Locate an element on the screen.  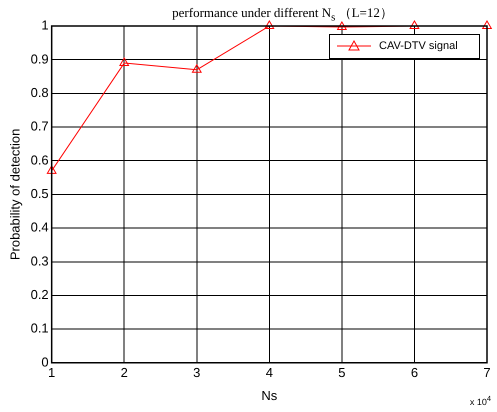
y-axis-title: Probability of detection is located at coordinates (14, 194).